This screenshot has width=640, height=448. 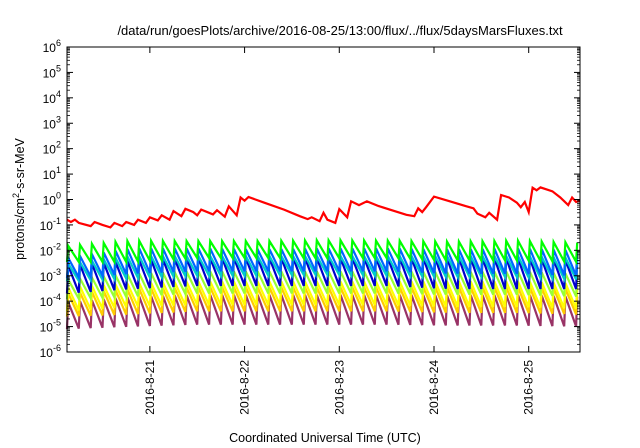 What do you see at coordinates (434, 387) in the screenshot?
I see `x-tick-label: 2016-8-24` at bounding box center [434, 387].